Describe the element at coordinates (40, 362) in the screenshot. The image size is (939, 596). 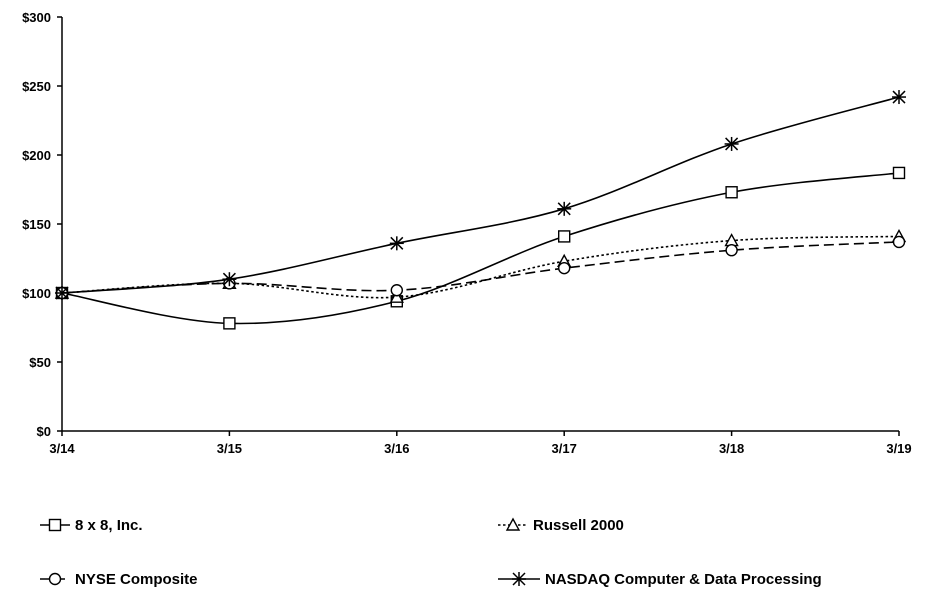
I see `y-tick-label: $50` at that location.